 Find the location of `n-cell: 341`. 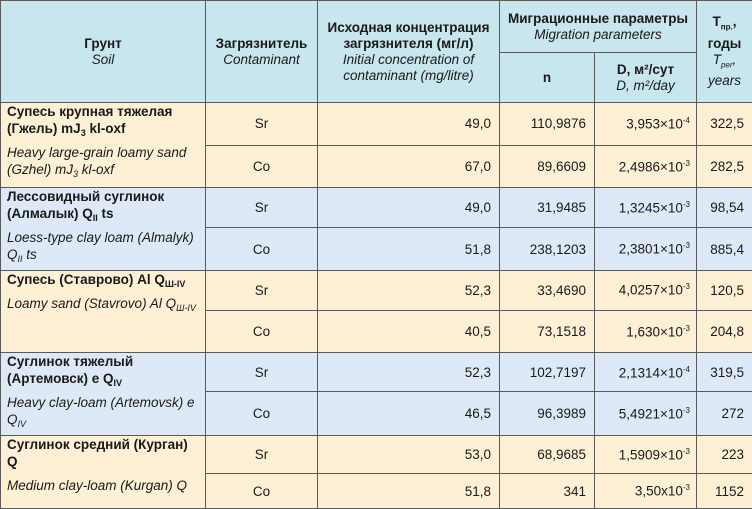

n-cell: 341 is located at coordinates (547, 491).